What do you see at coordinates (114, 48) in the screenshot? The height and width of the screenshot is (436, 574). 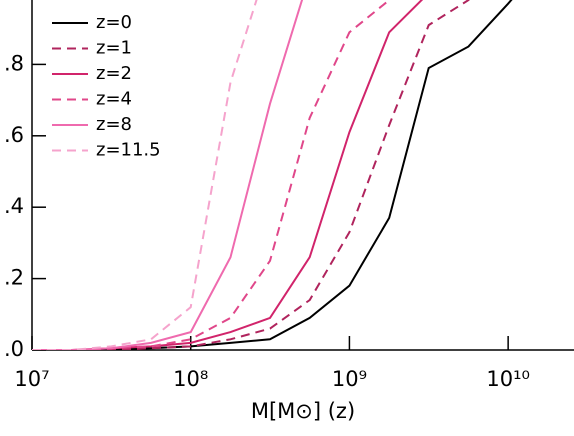 I see `legend-label: z=1` at bounding box center [114, 48].